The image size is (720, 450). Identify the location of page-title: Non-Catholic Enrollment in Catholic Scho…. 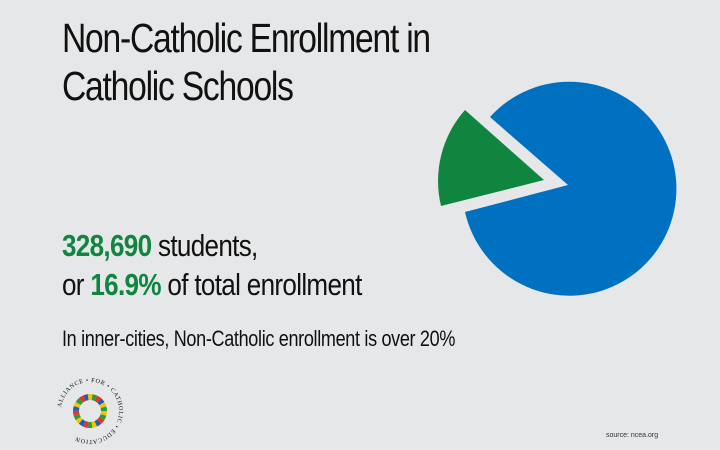
(246, 62).